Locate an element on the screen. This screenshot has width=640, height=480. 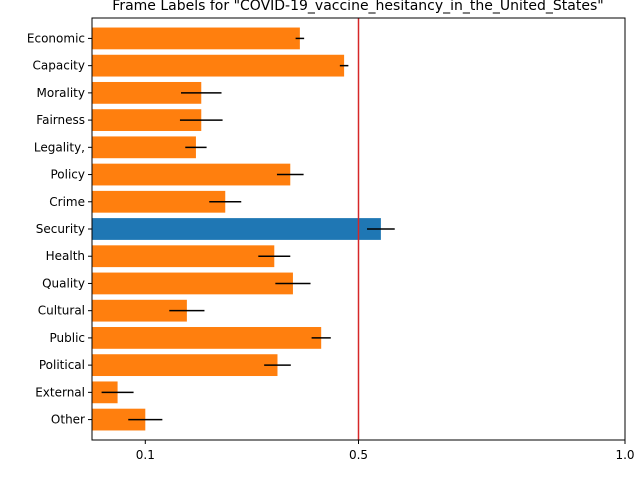
y-tick-label-9: Quality is located at coordinates (63, 283).